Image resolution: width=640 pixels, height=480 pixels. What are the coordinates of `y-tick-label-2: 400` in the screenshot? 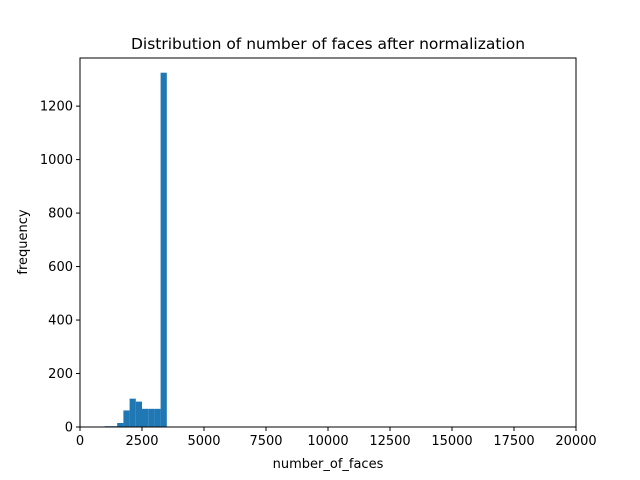 It's located at (60, 321).